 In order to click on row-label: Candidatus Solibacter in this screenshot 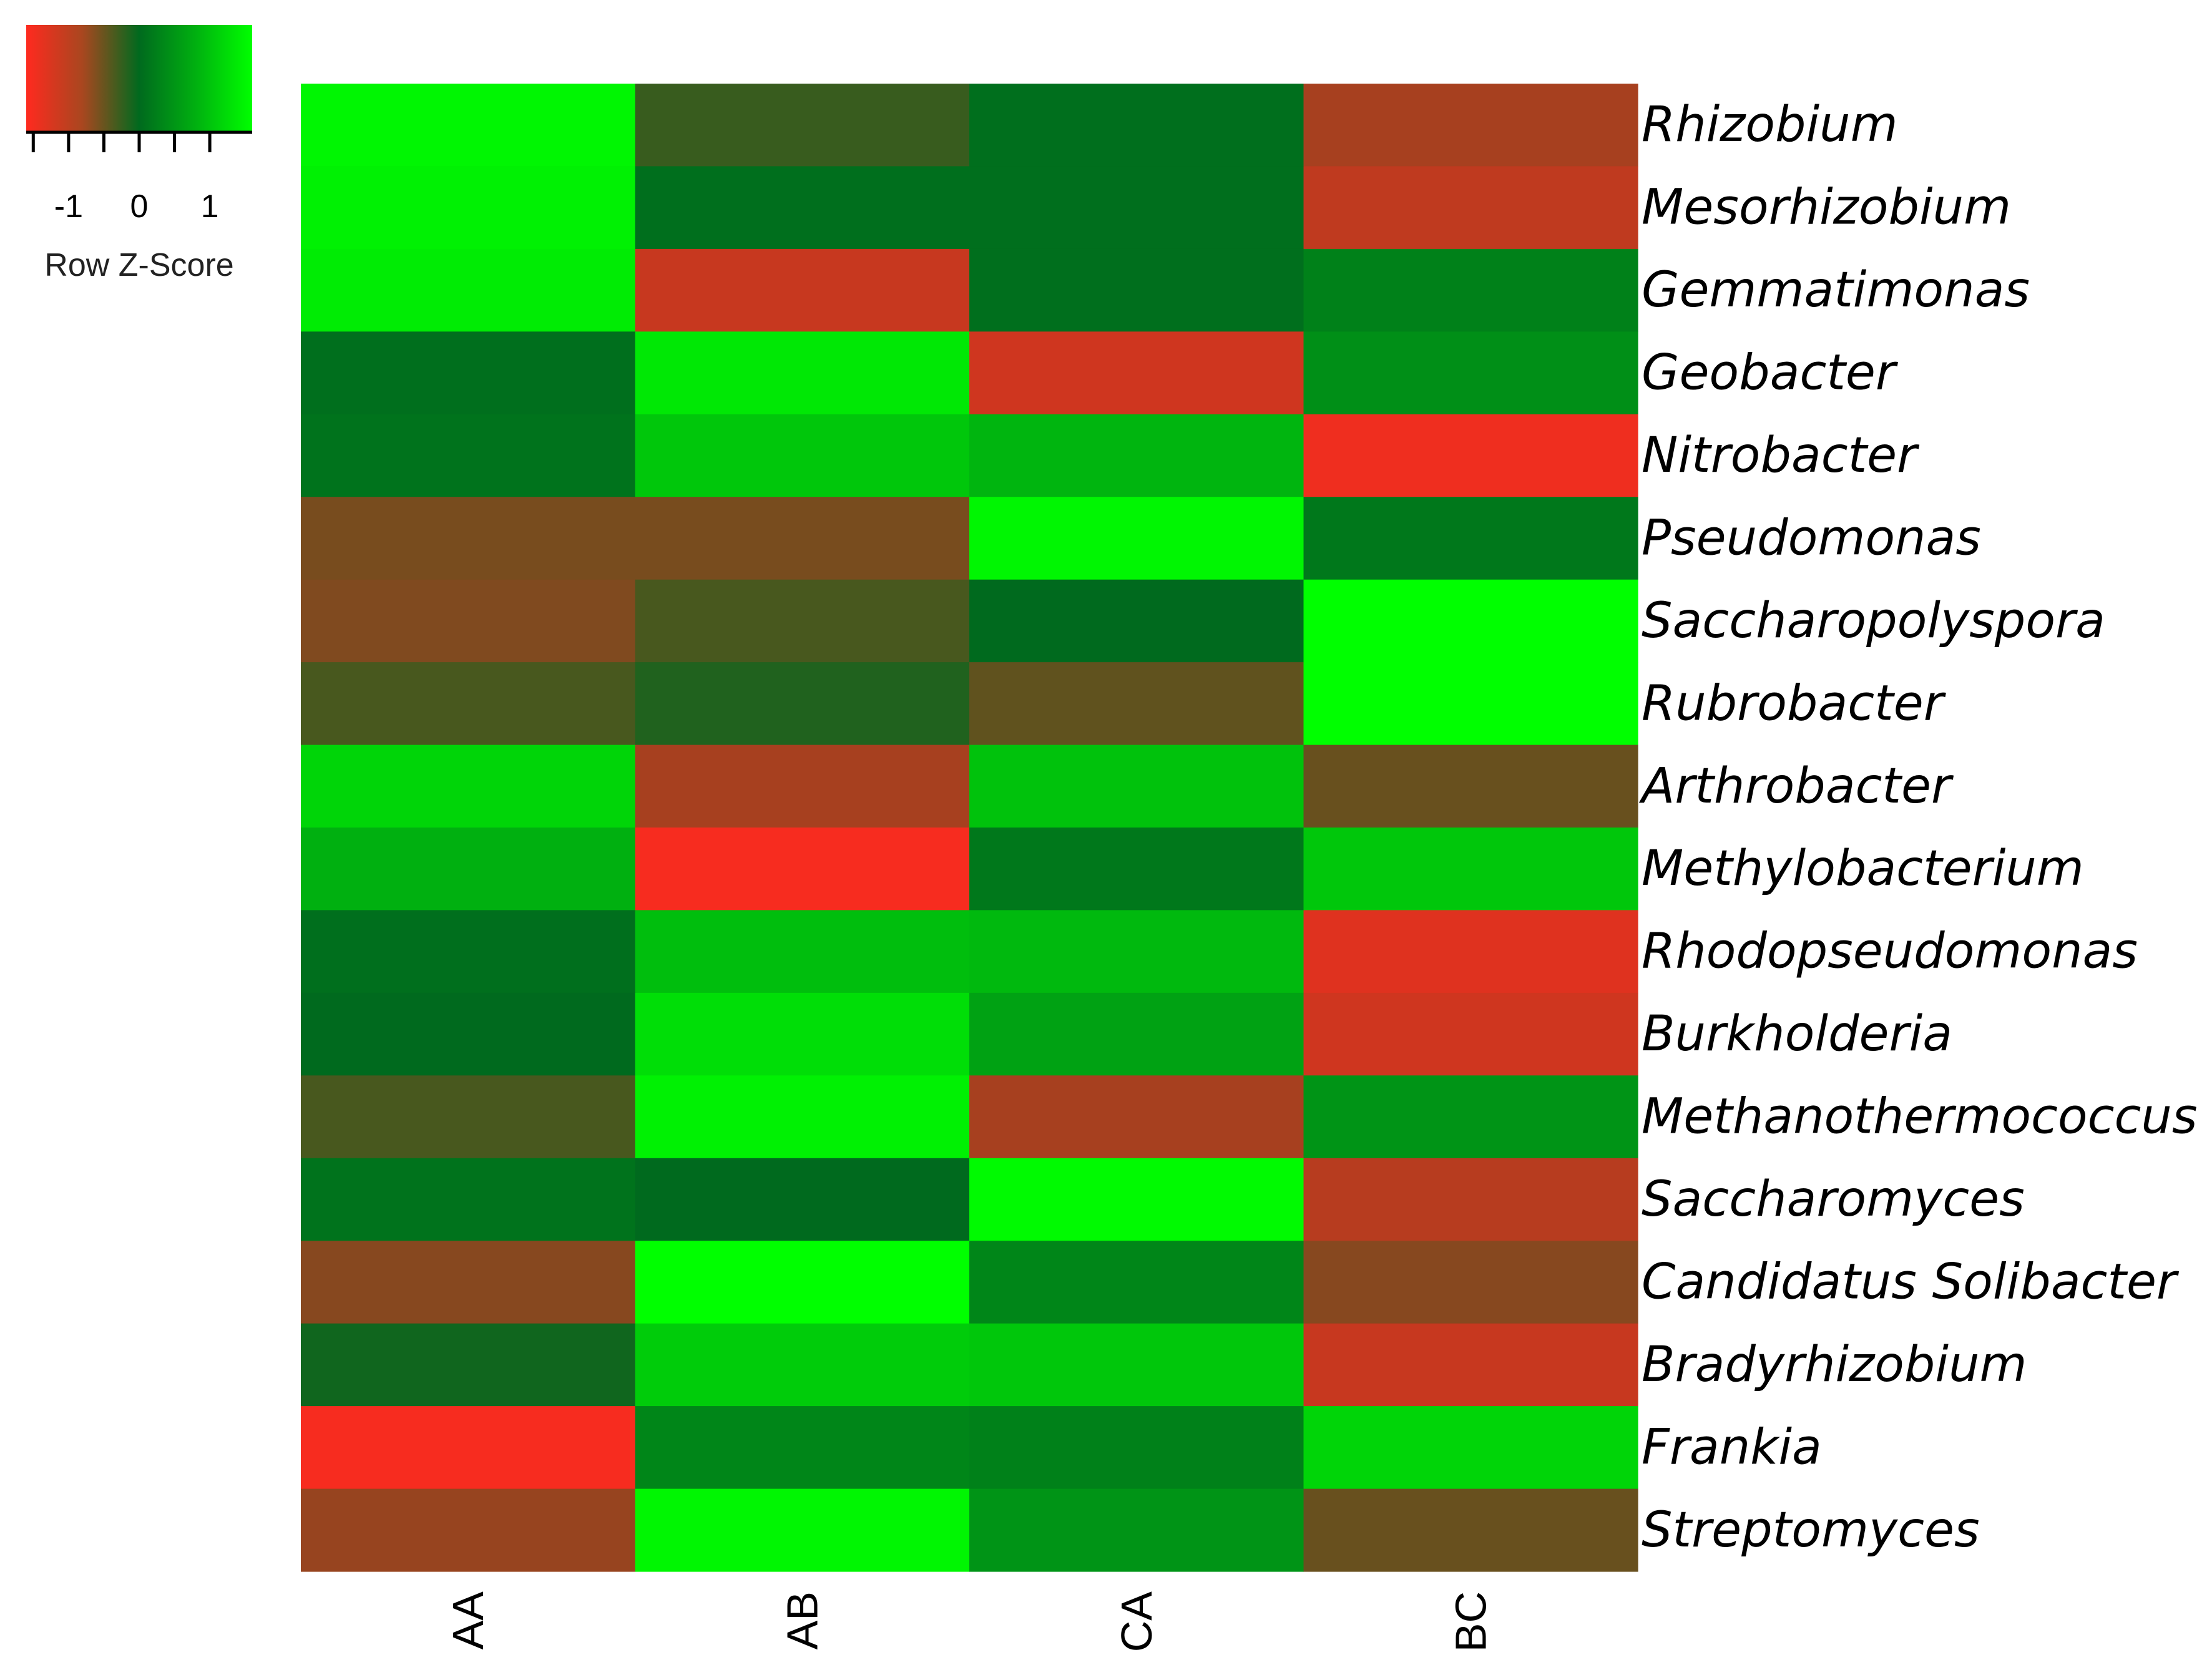, I will do `click(1911, 1282)`.